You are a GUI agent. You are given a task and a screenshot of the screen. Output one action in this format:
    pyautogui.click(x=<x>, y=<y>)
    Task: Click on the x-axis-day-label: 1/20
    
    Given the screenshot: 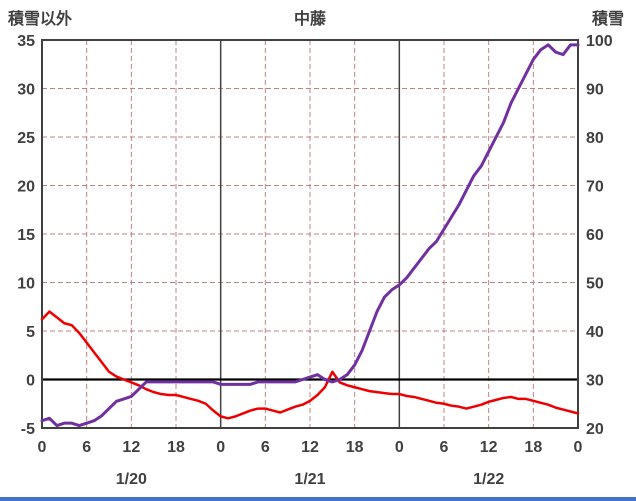 What is the action you would take?
    pyautogui.click(x=131, y=479)
    